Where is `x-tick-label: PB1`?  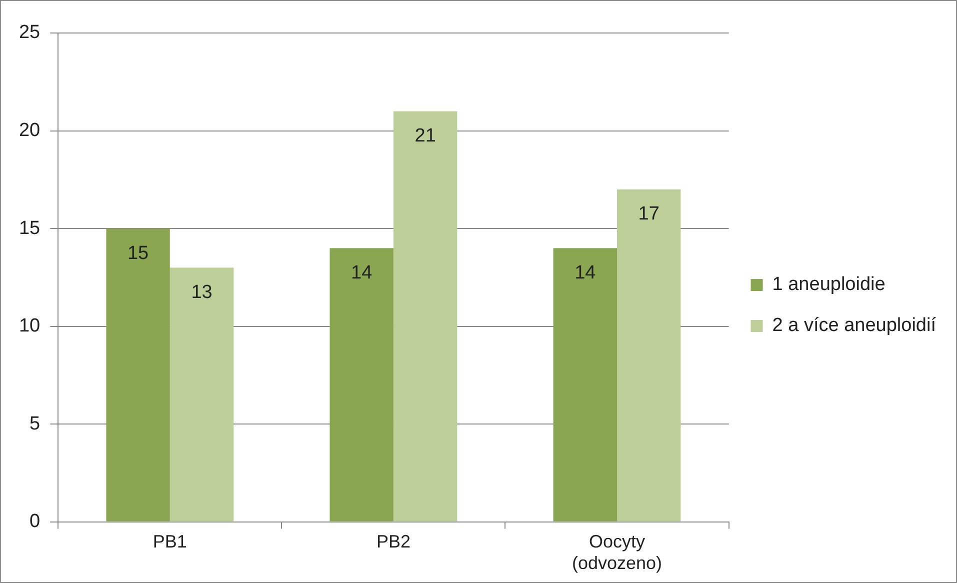 x-tick-label: PB1 is located at coordinates (169, 542).